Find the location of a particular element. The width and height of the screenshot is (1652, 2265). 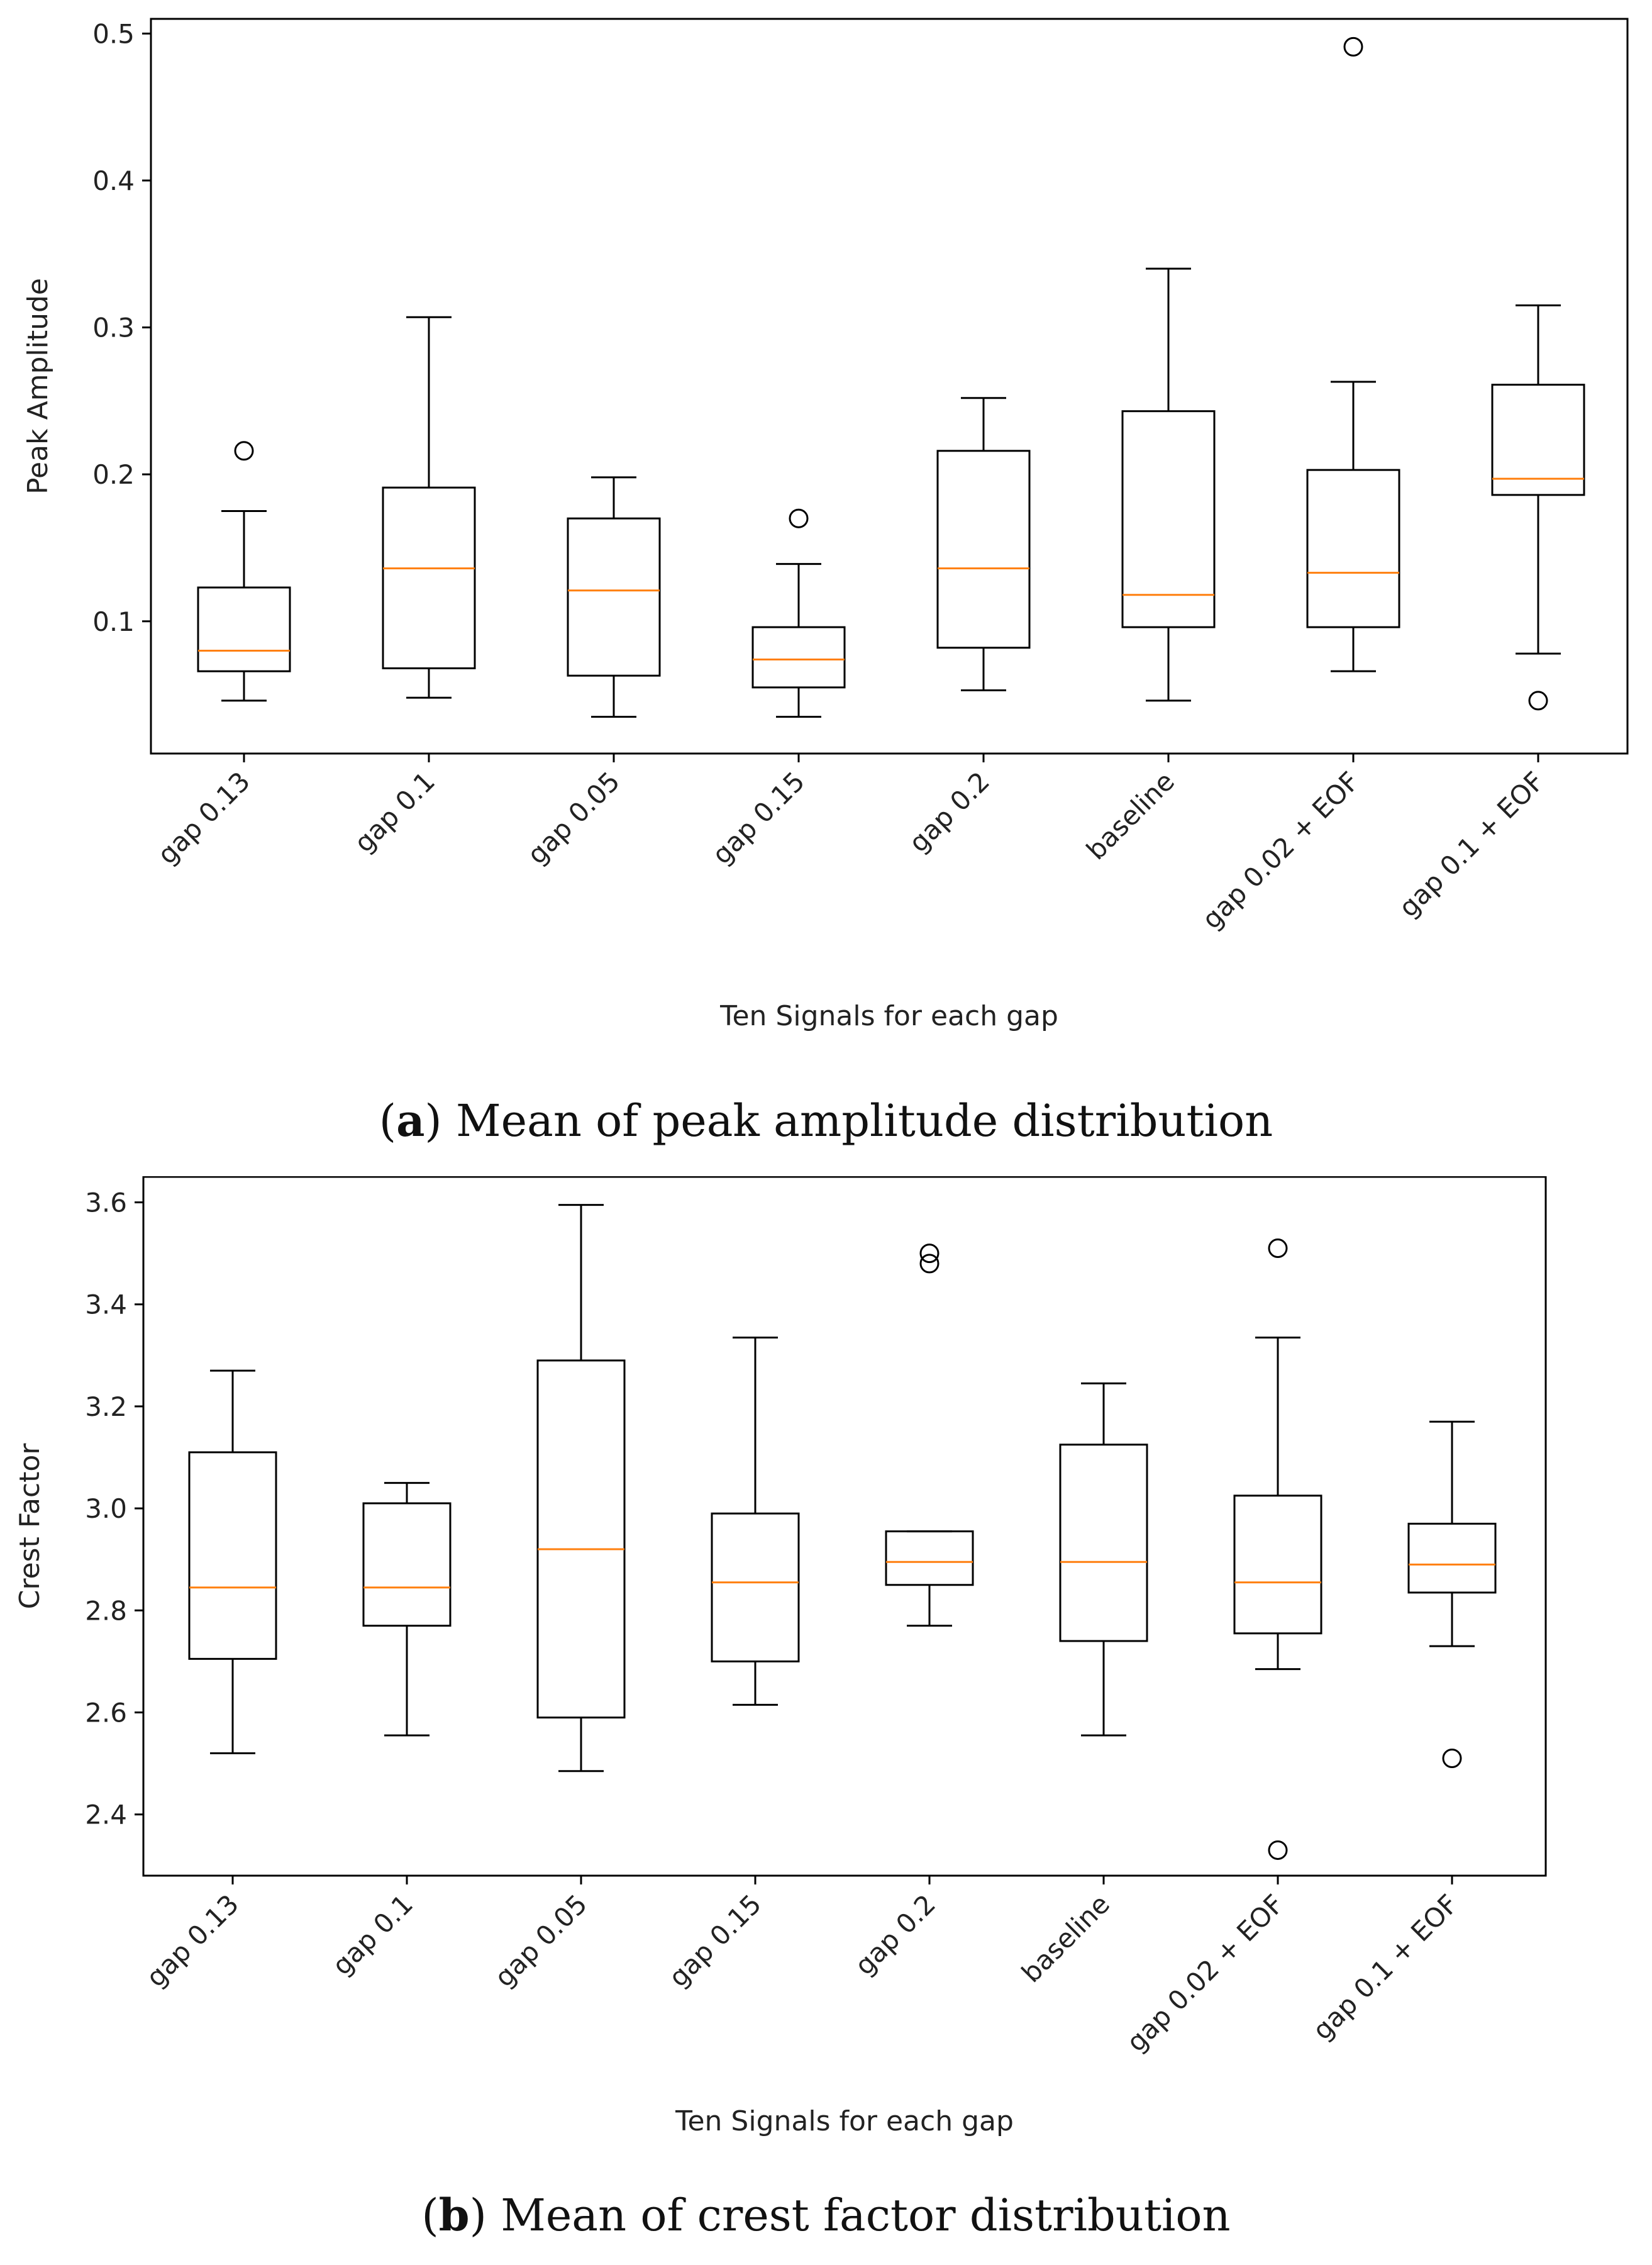

y-tick-label: 0.3 is located at coordinates (113, 328).